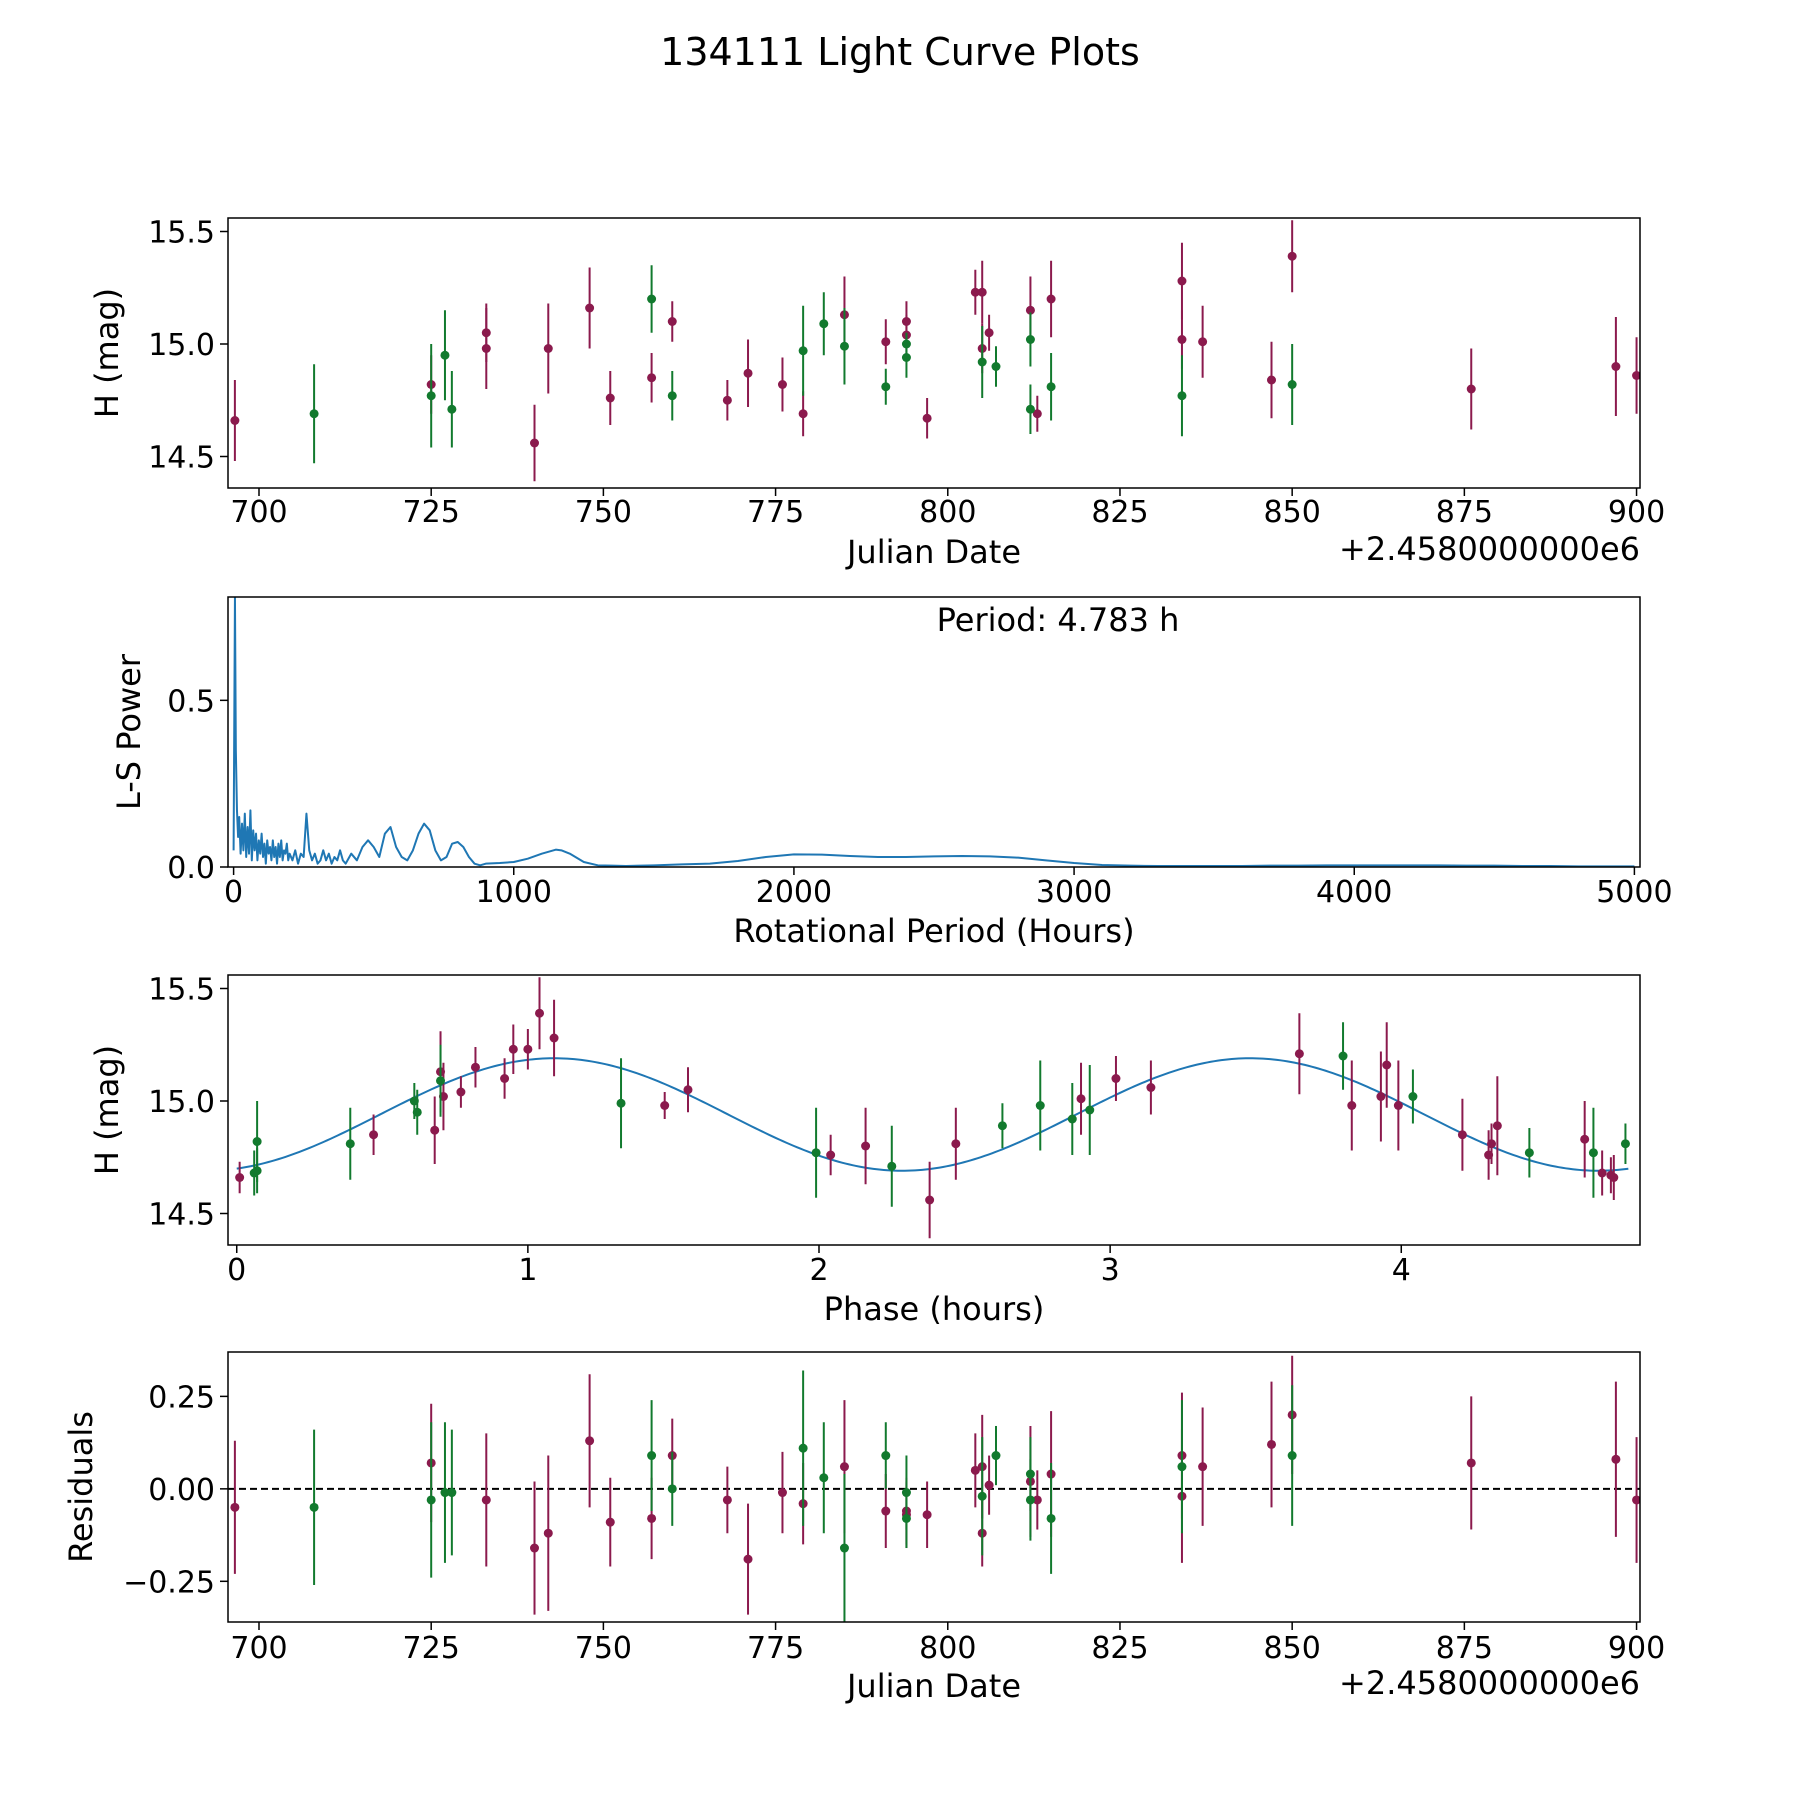  Describe the element at coordinates (233, 892) in the screenshot. I see `x-tick-label: 0` at that location.